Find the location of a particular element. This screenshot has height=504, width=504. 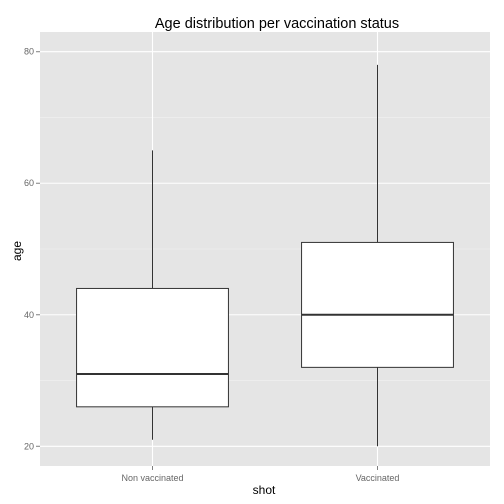

x-axis-label: shot is located at coordinates (264, 490).